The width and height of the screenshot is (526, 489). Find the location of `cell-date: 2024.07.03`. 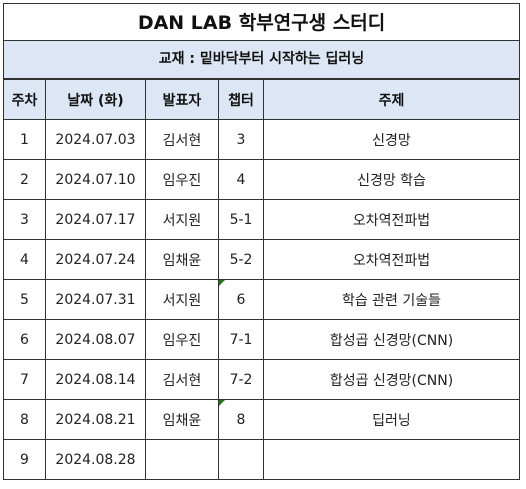

cell-date: 2024.07.03 is located at coordinates (95, 139).